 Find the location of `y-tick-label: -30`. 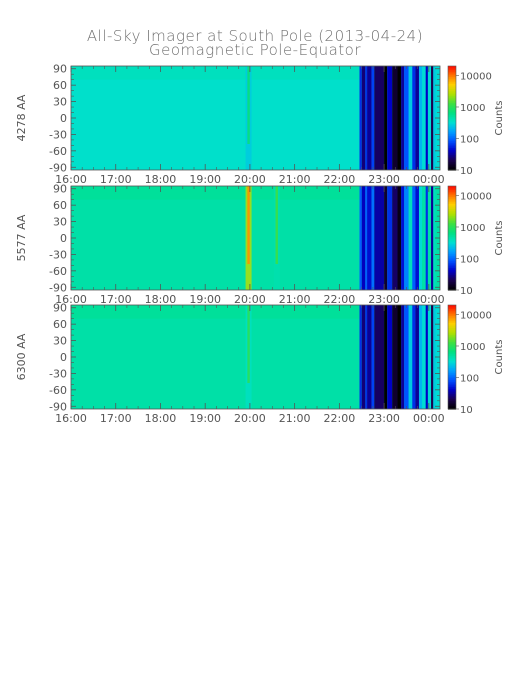

y-tick-label: -30 is located at coordinates (58, 254).